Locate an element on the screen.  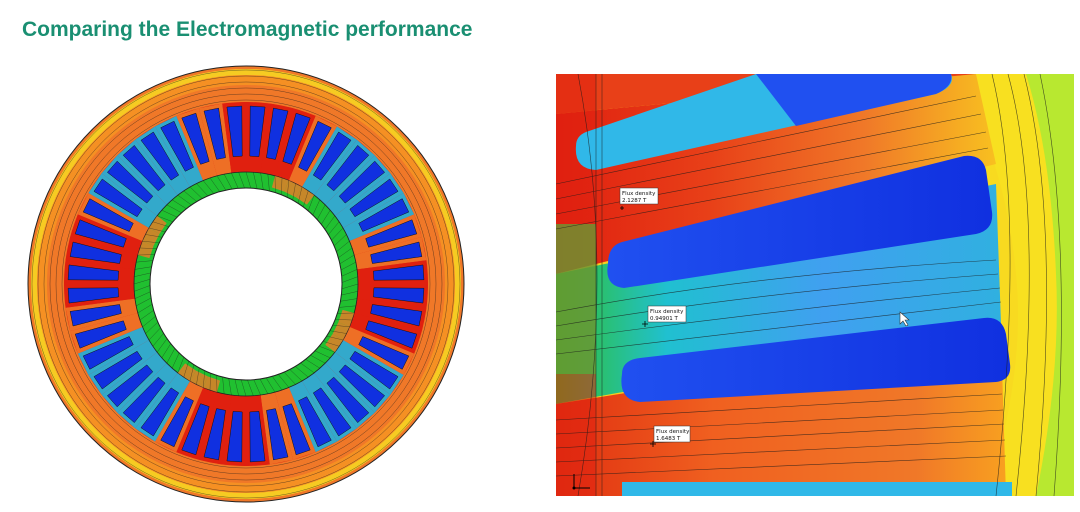
probe-3-label: Flux density is located at coordinates (673, 432).